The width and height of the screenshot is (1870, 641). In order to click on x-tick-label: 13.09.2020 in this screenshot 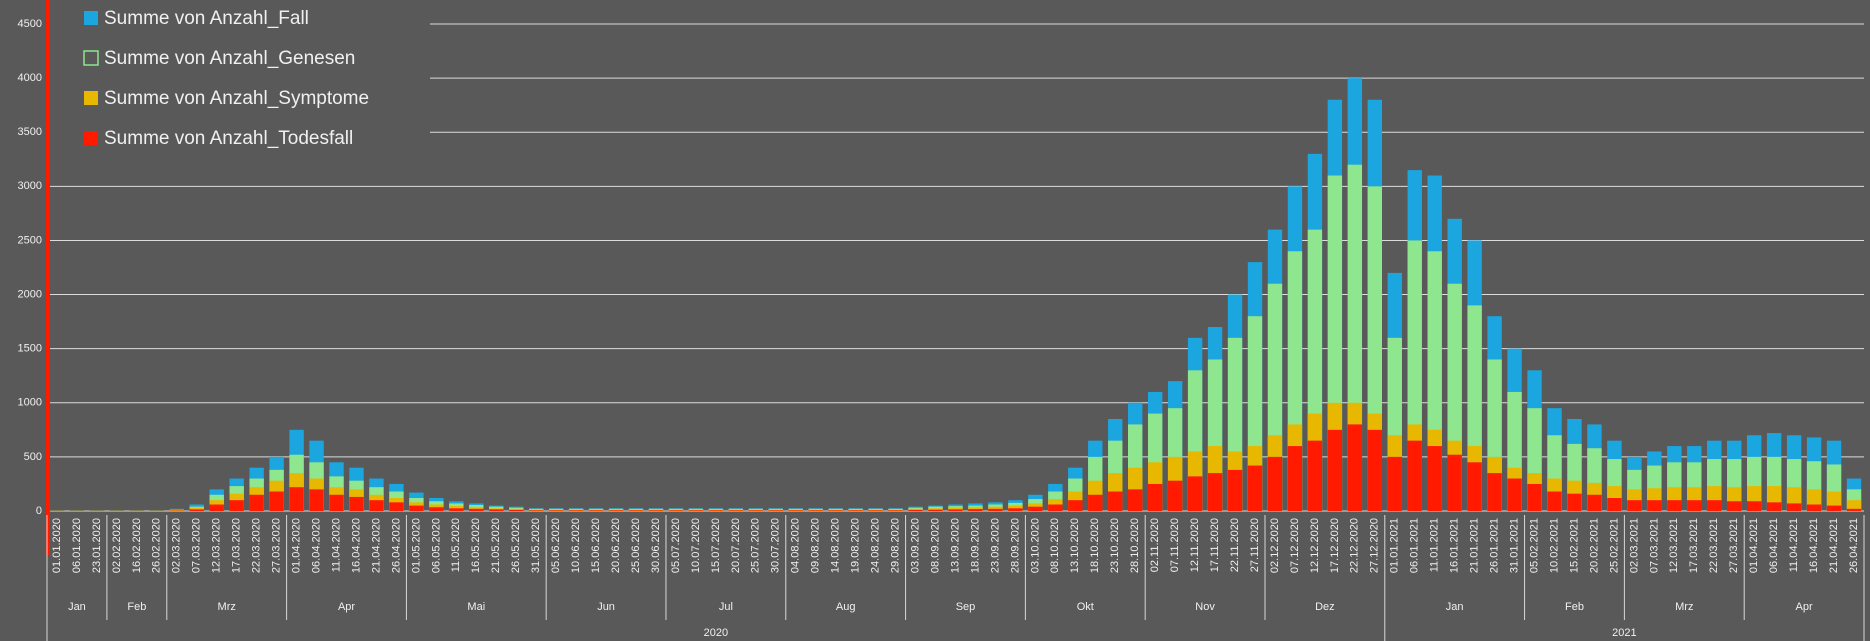, I will do `click(955, 545)`.